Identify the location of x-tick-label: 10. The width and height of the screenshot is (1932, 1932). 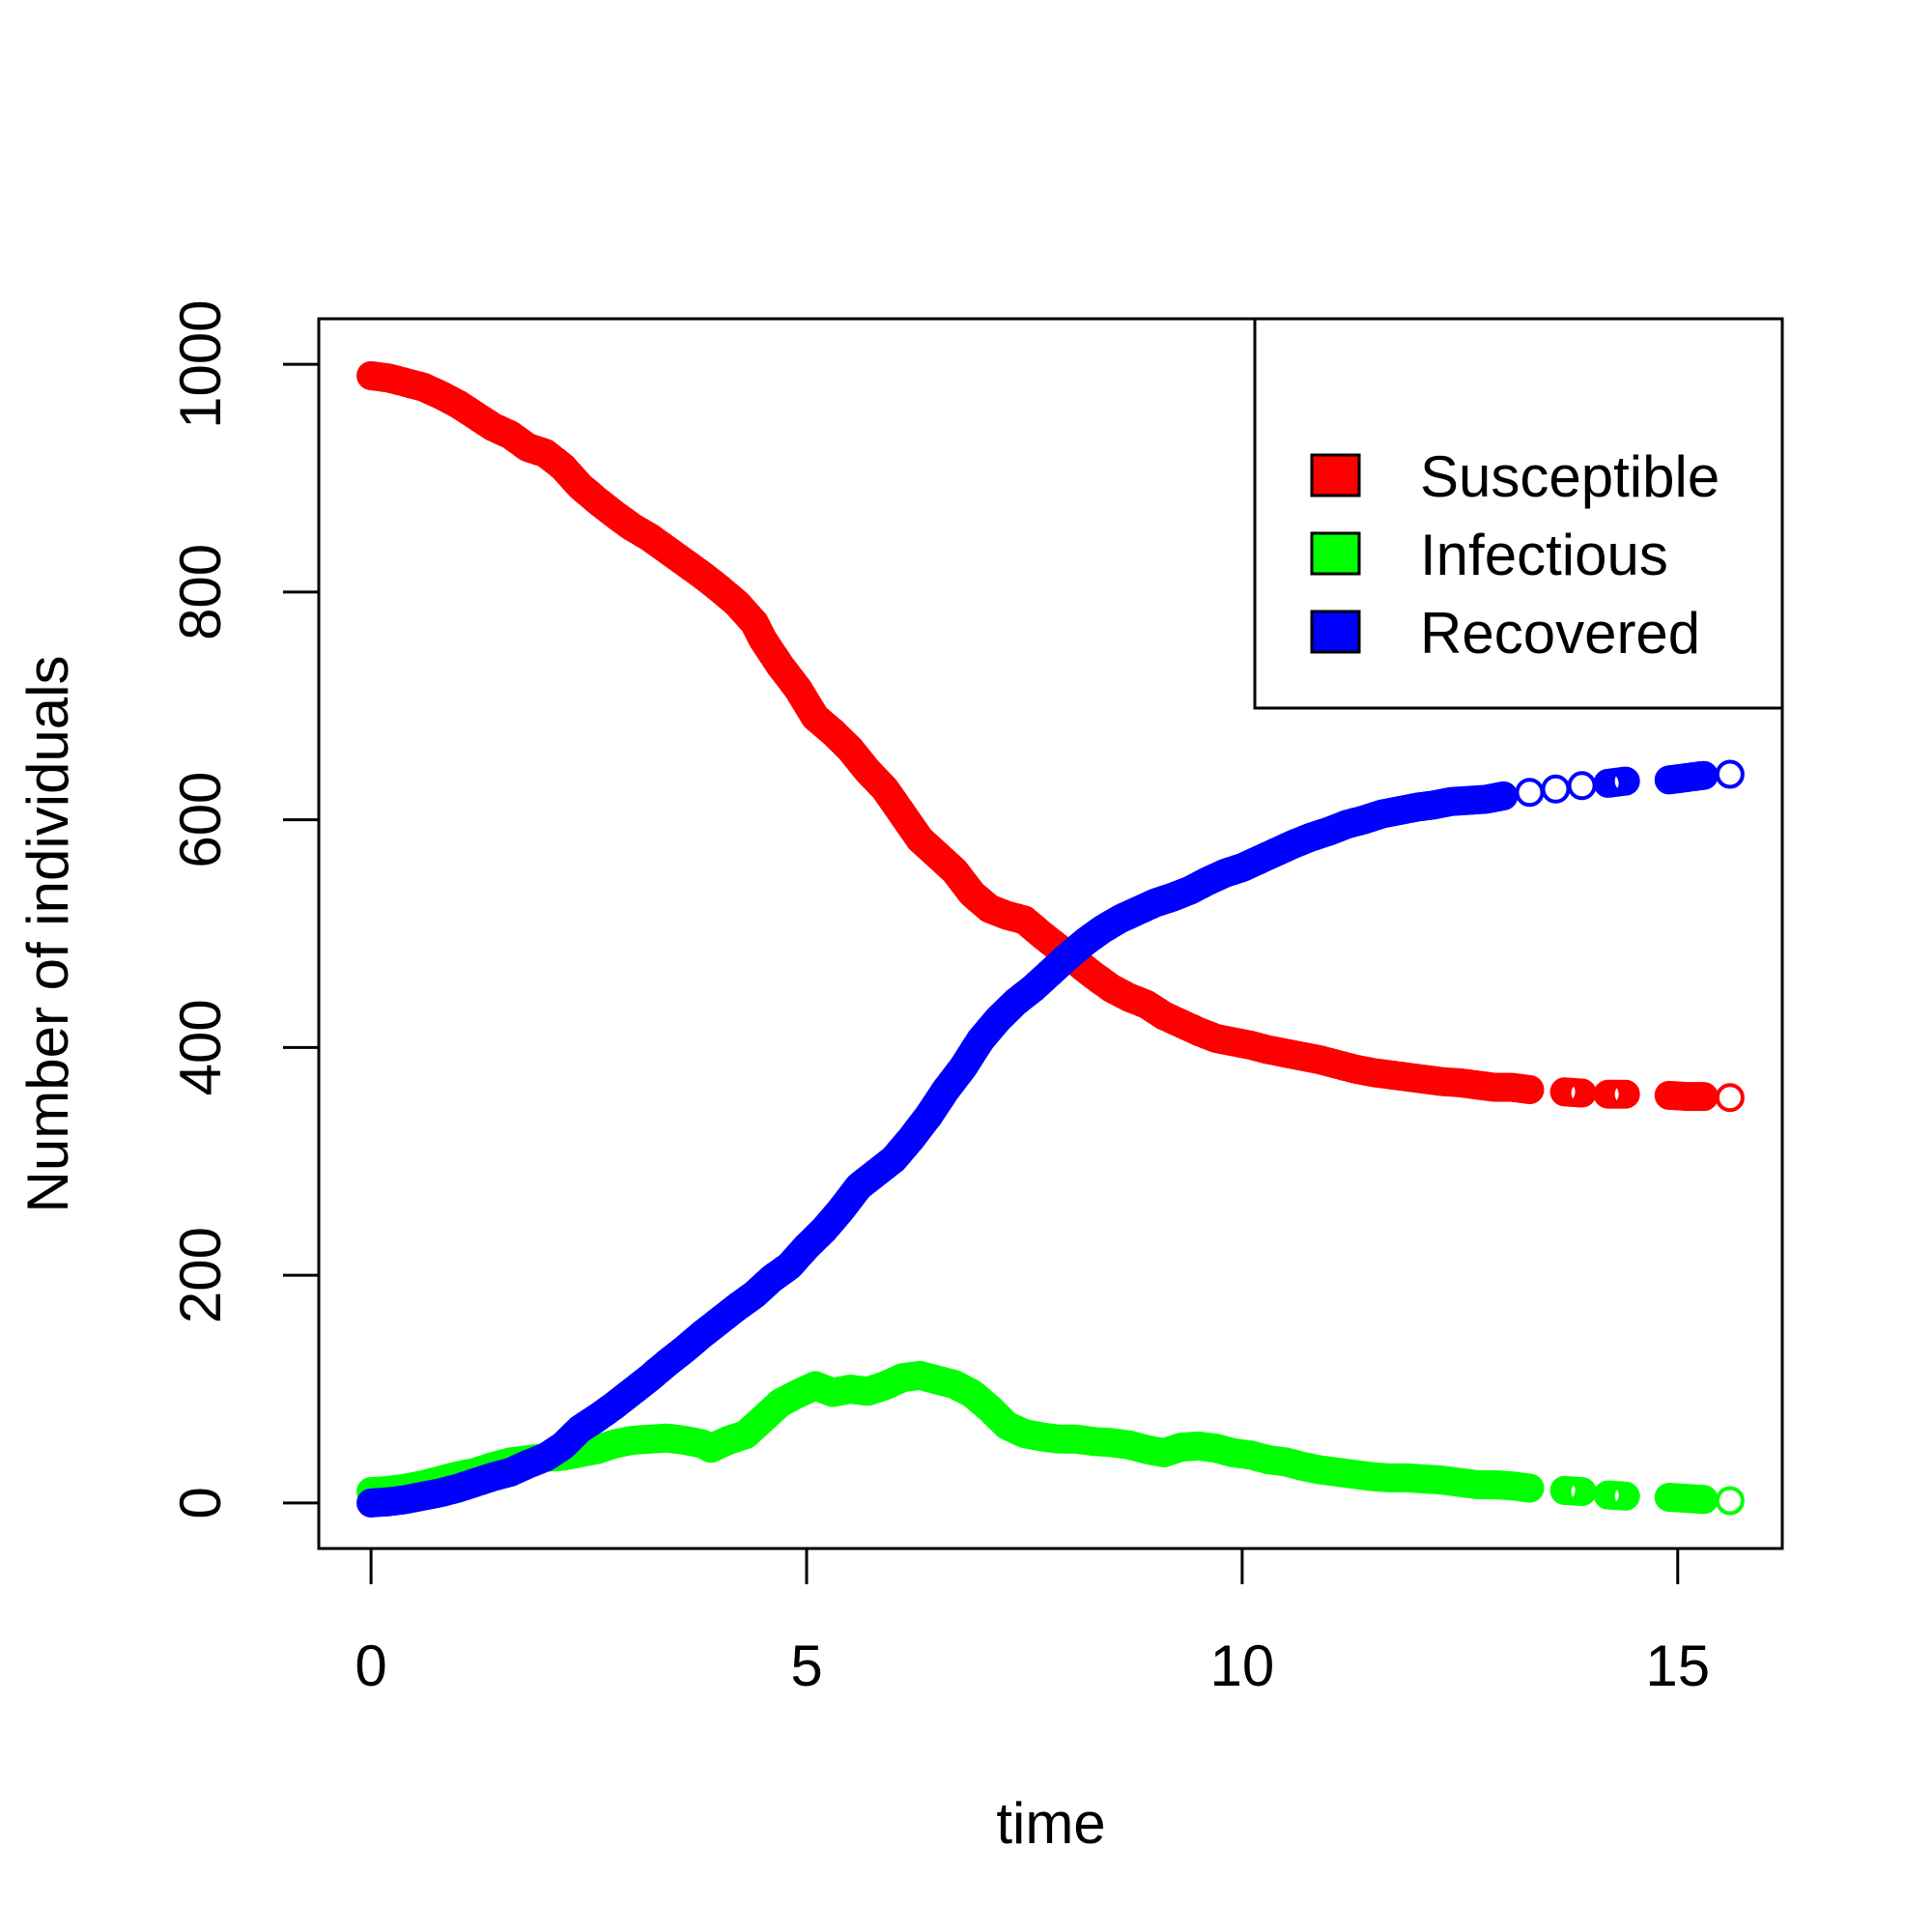
(1242, 1666).